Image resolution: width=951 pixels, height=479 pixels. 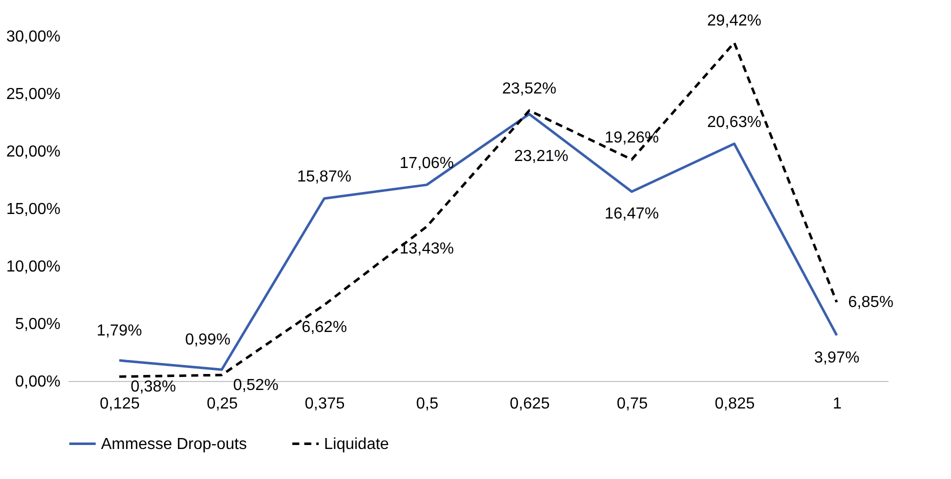 What do you see at coordinates (37, 382) in the screenshot?
I see `y-tick-label: 0,00%` at bounding box center [37, 382].